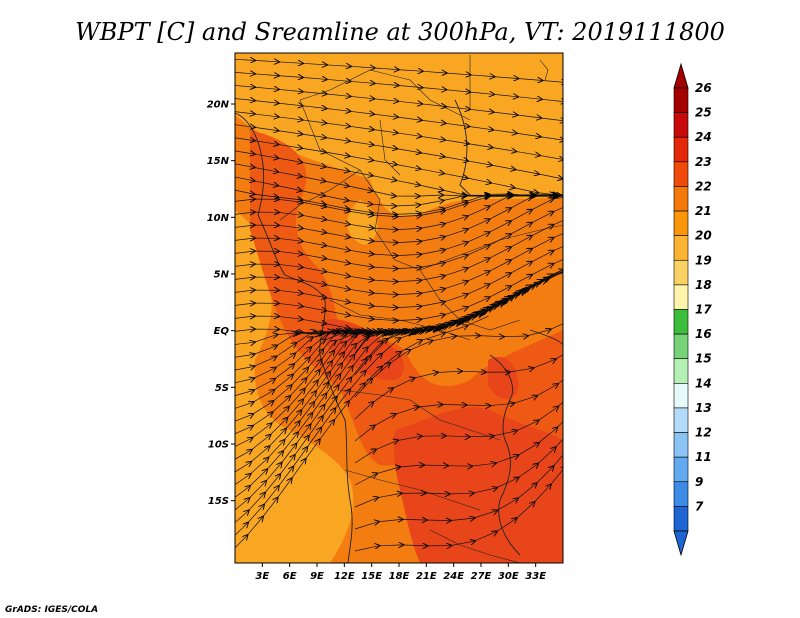  I want to click on colorbar-label: 17, so click(703, 310).